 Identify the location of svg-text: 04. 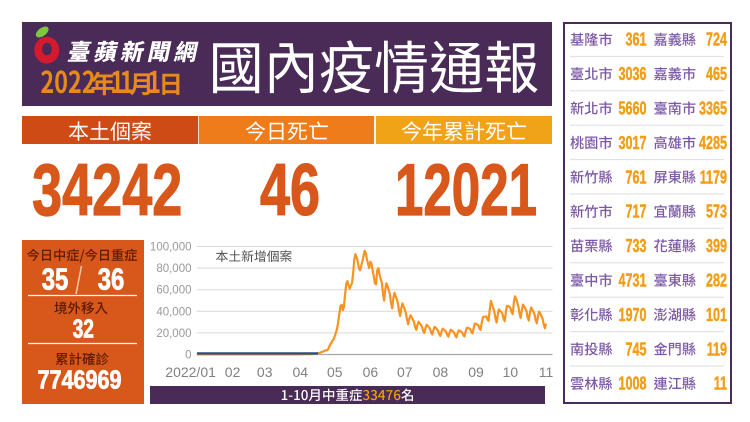
(301, 372).